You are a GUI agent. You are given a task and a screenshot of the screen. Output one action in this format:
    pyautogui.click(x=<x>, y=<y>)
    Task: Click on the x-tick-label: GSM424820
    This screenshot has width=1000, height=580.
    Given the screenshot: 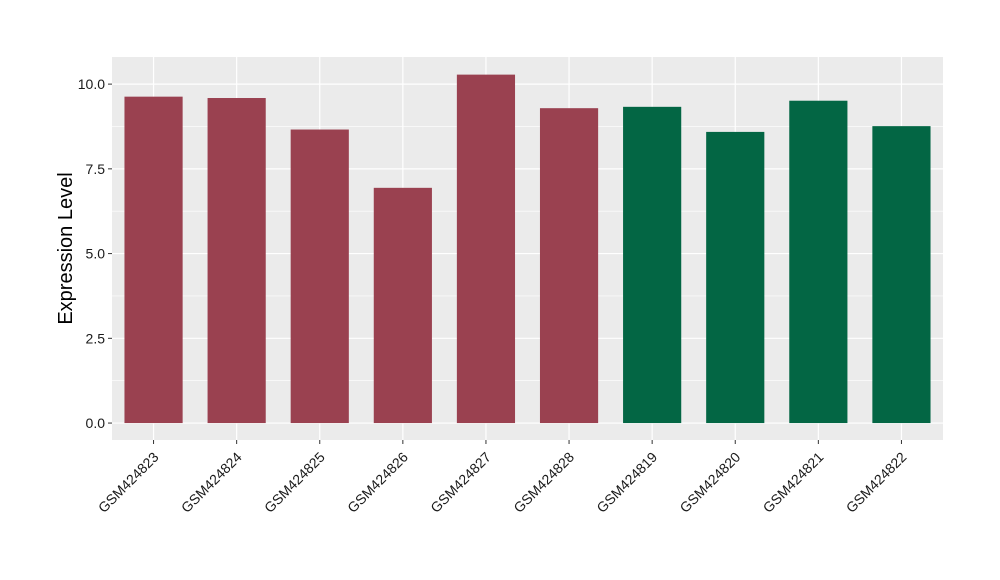 What is the action you would take?
    pyautogui.click(x=709, y=482)
    